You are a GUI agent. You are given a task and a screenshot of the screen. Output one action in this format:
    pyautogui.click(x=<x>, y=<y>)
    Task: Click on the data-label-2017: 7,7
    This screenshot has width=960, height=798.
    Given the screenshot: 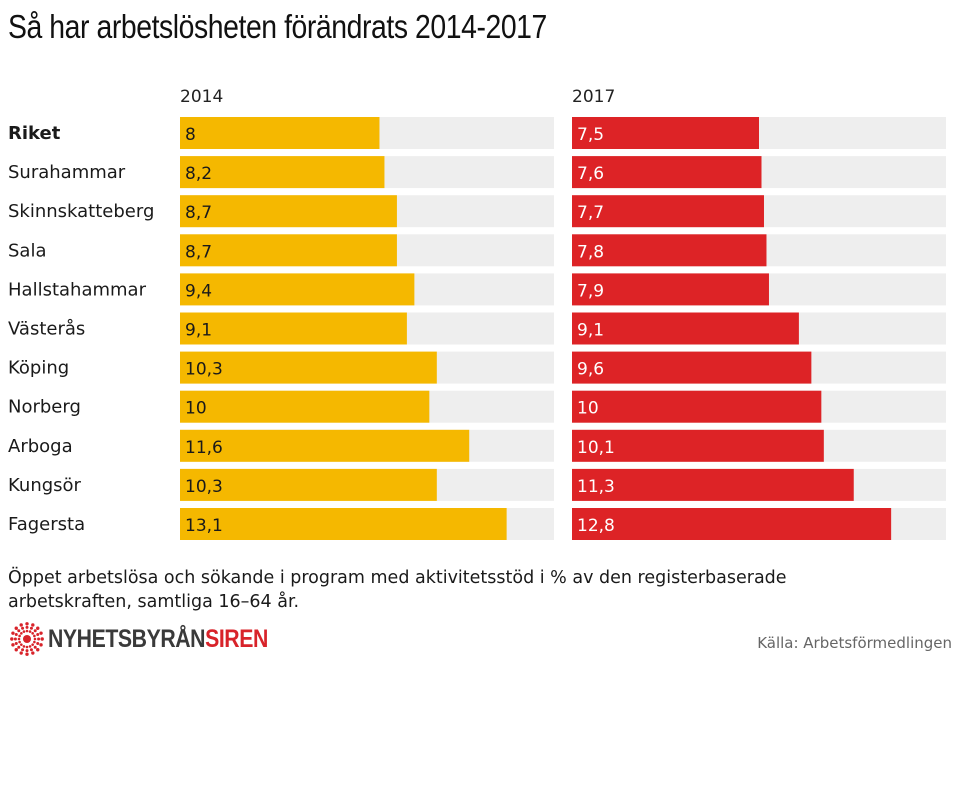 What is the action you would take?
    pyautogui.click(x=590, y=213)
    